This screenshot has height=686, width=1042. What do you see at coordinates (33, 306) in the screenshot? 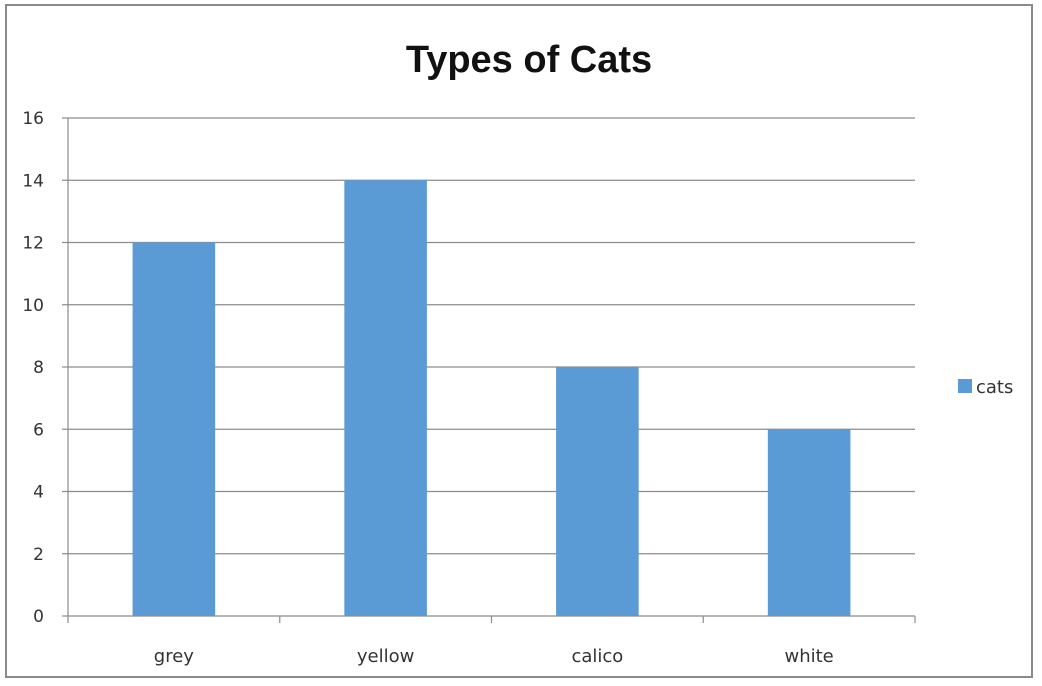
I see `y-tick-label: 10` at bounding box center [33, 306].